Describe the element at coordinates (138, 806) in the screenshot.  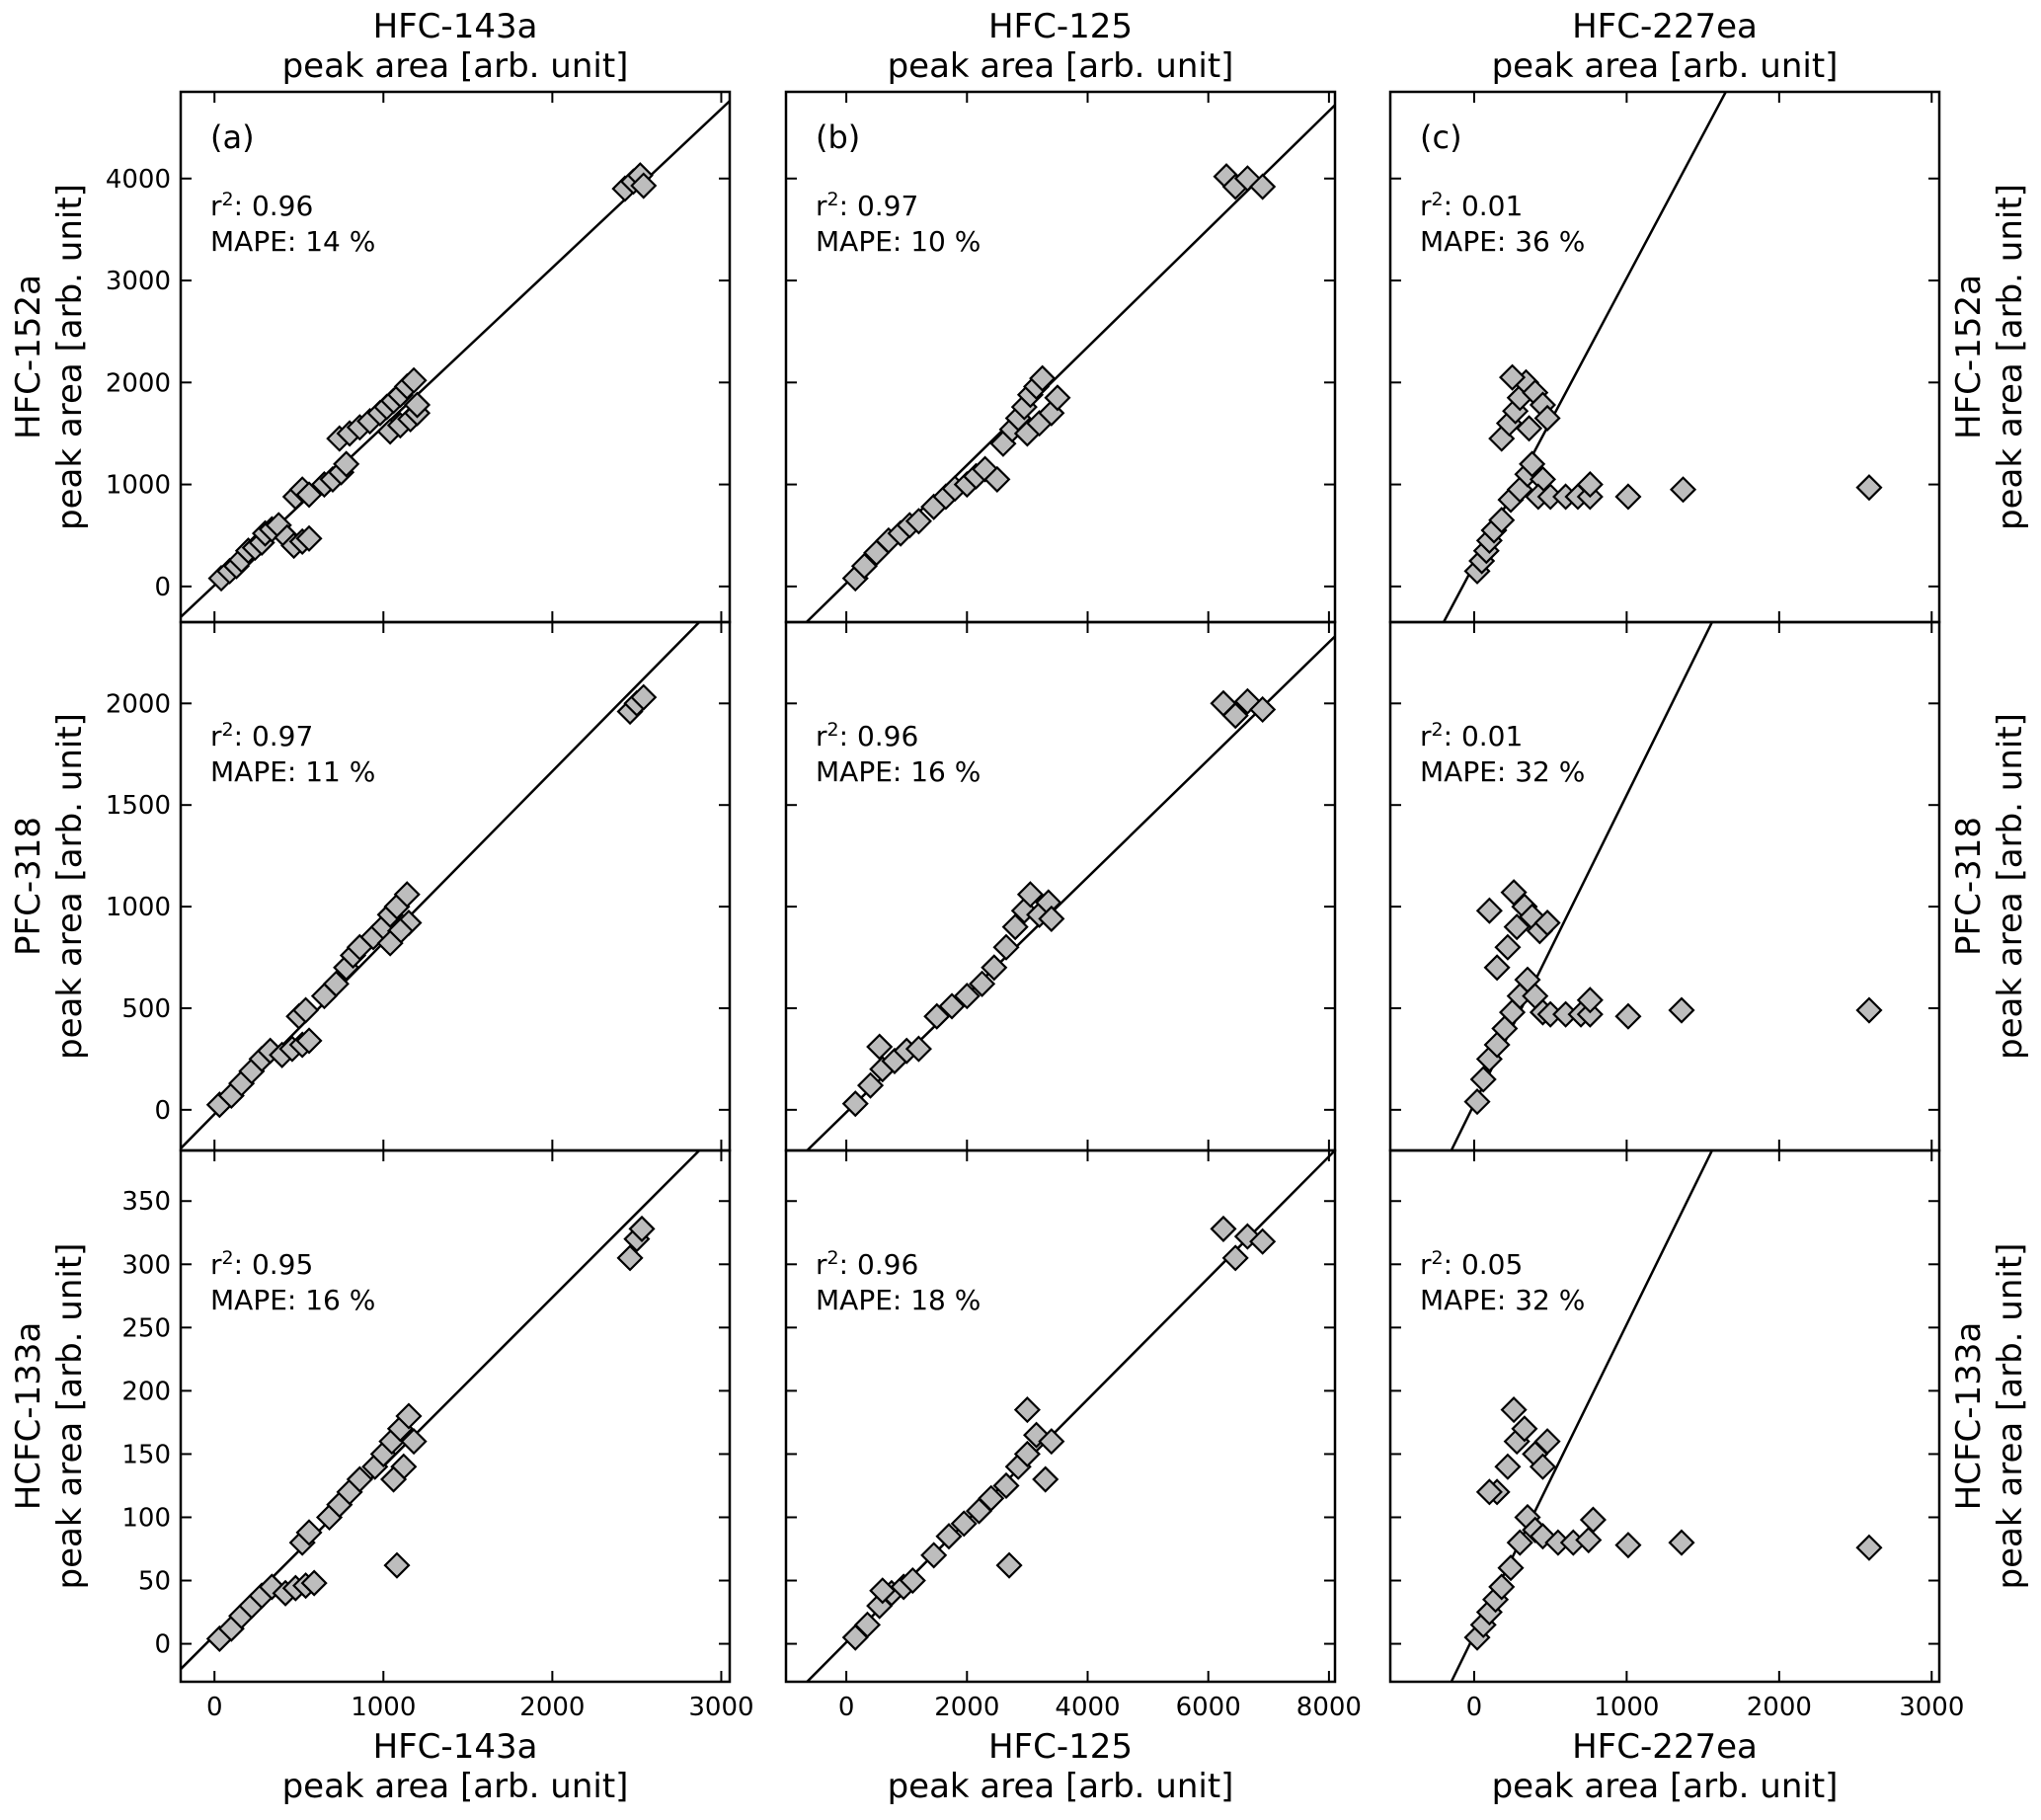
I see `panel-r1c0-ytick-label: 1500` at that location.